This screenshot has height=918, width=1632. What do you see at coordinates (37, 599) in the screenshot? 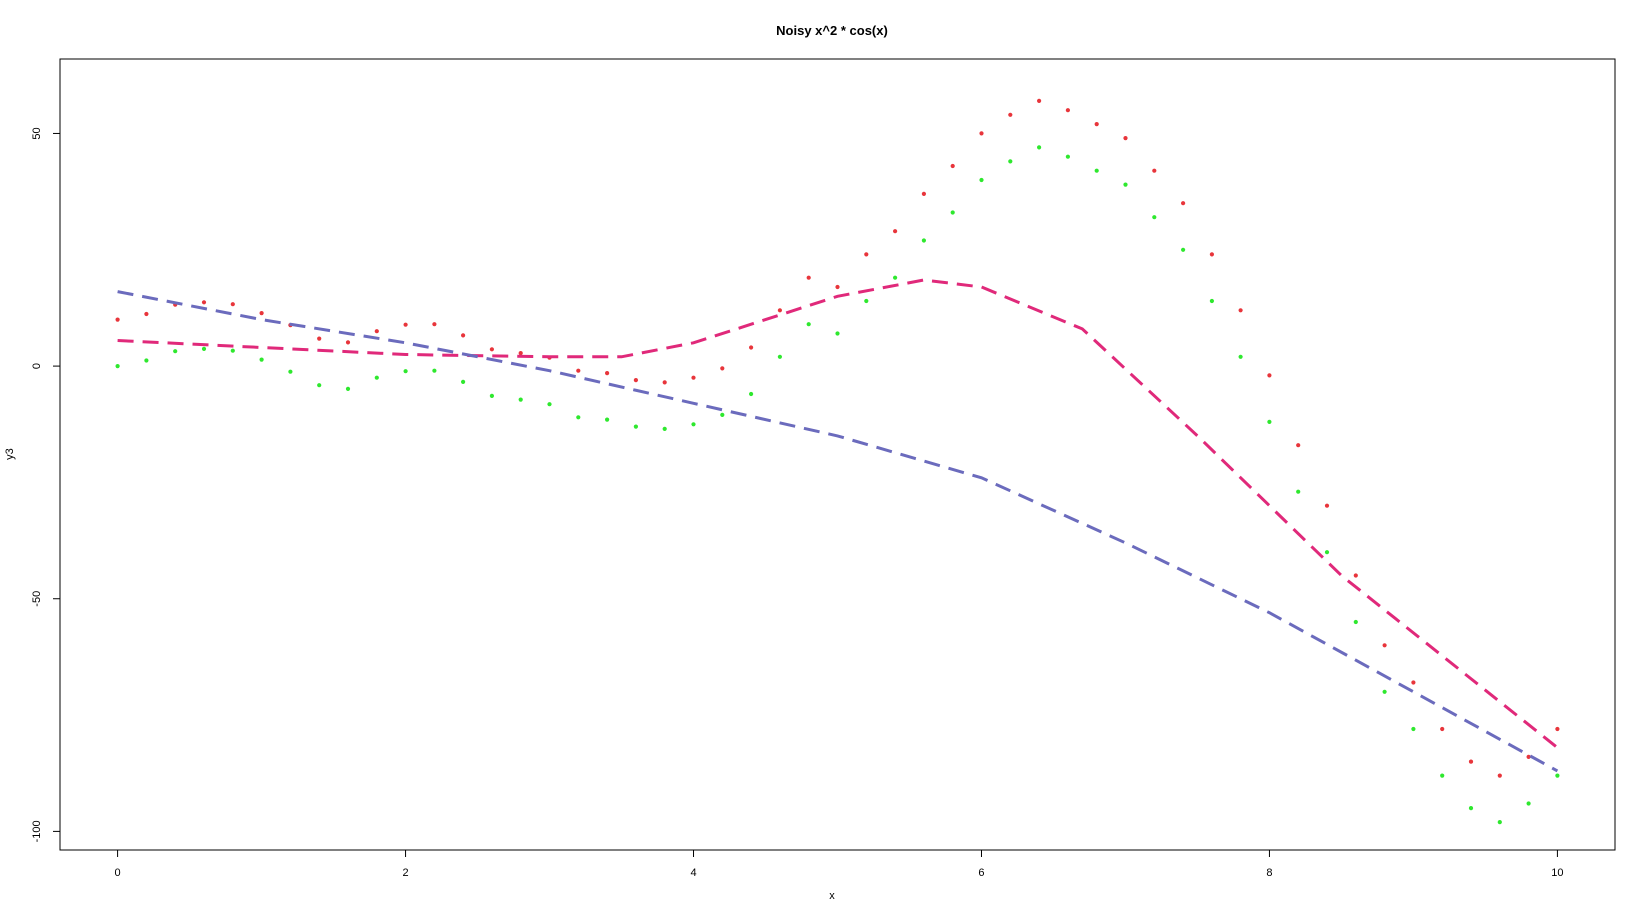
I see `y-tick-label: -50` at bounding box center [37, 599].